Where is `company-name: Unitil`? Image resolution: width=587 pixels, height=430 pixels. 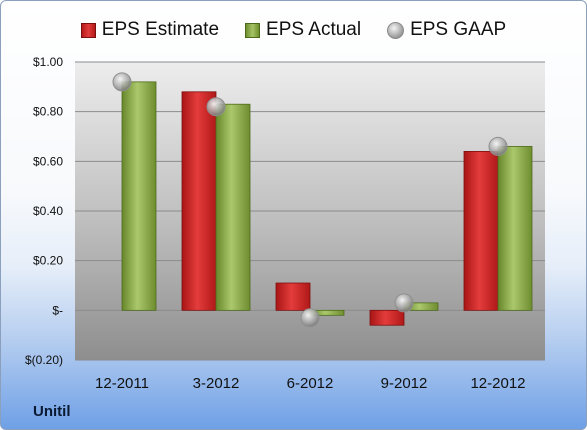 company-name: Unitil is located at coordinates (52, 411).